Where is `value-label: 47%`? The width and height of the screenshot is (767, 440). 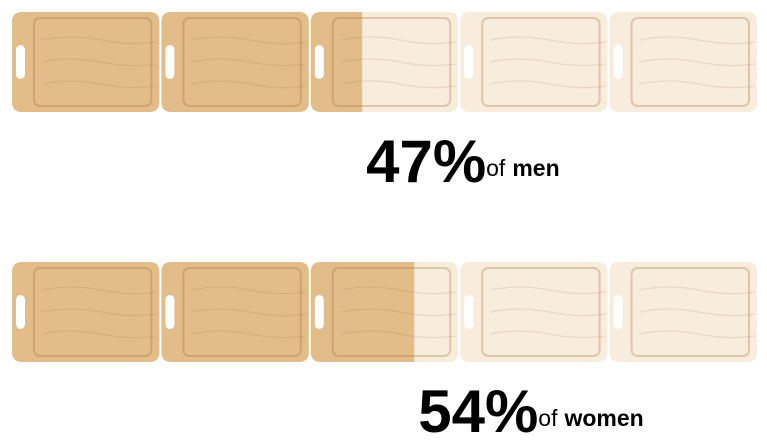
value-label: 47% is located at coordinates (426, 161).